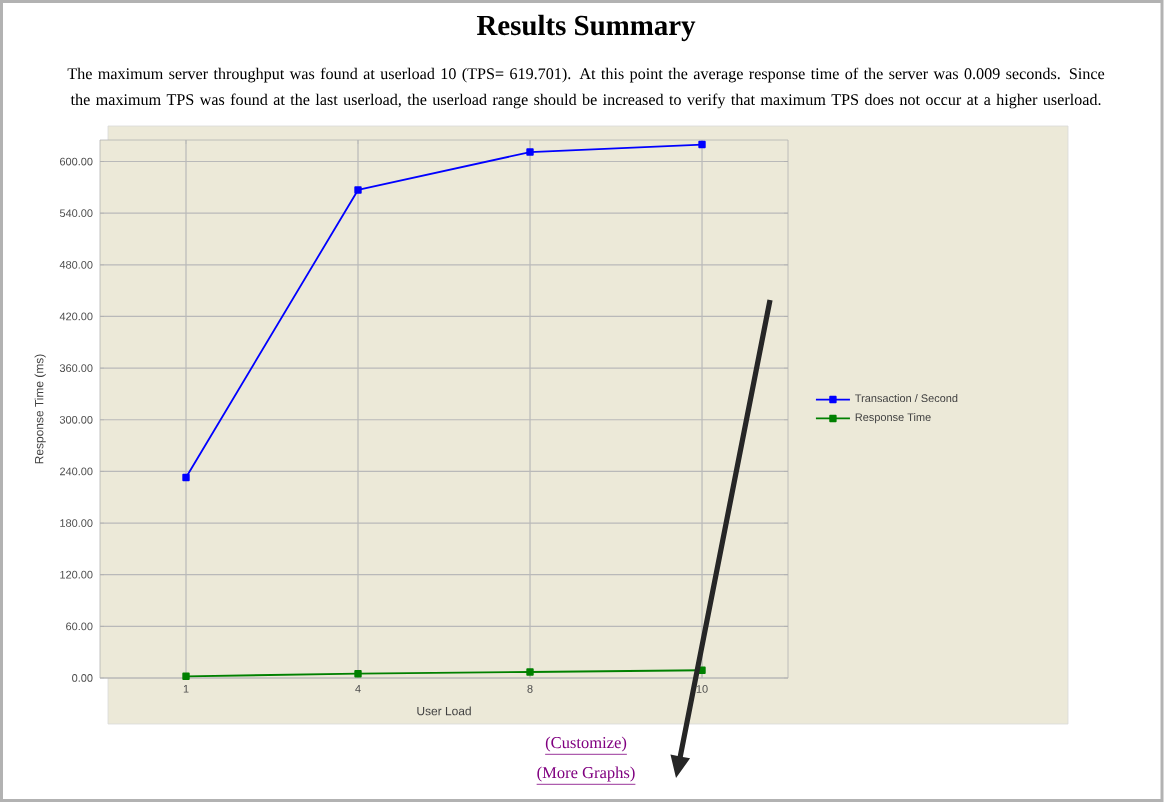 This screenshot has width=1172, height=802. I want to click on text: (More Graphs), so click(586, 774).